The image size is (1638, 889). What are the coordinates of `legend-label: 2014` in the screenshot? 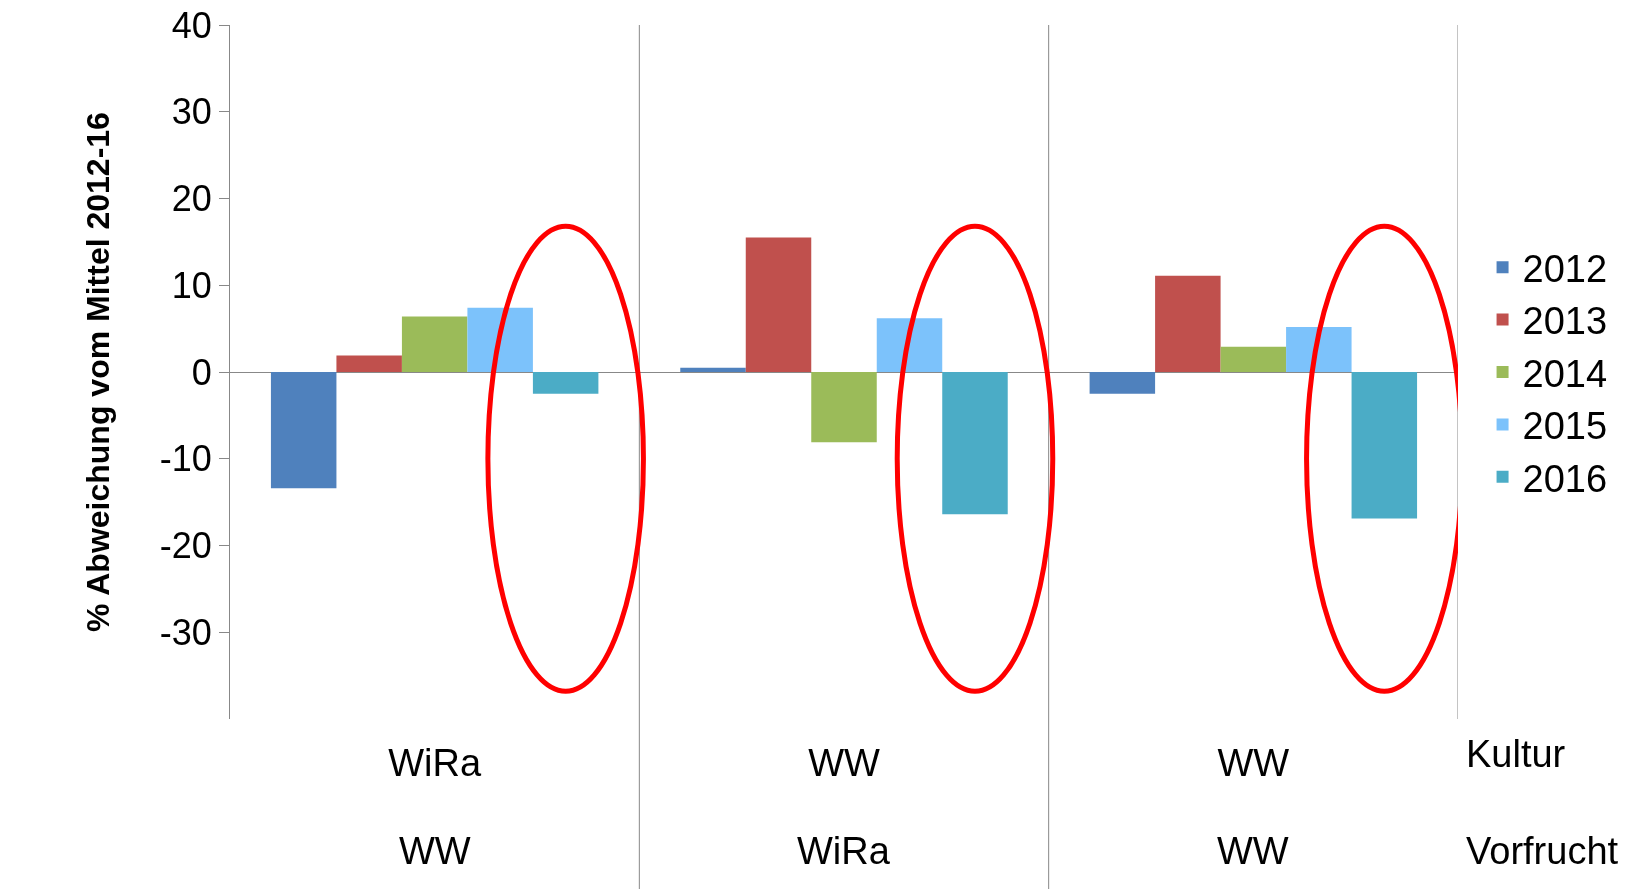 It's located at (1565, 373).